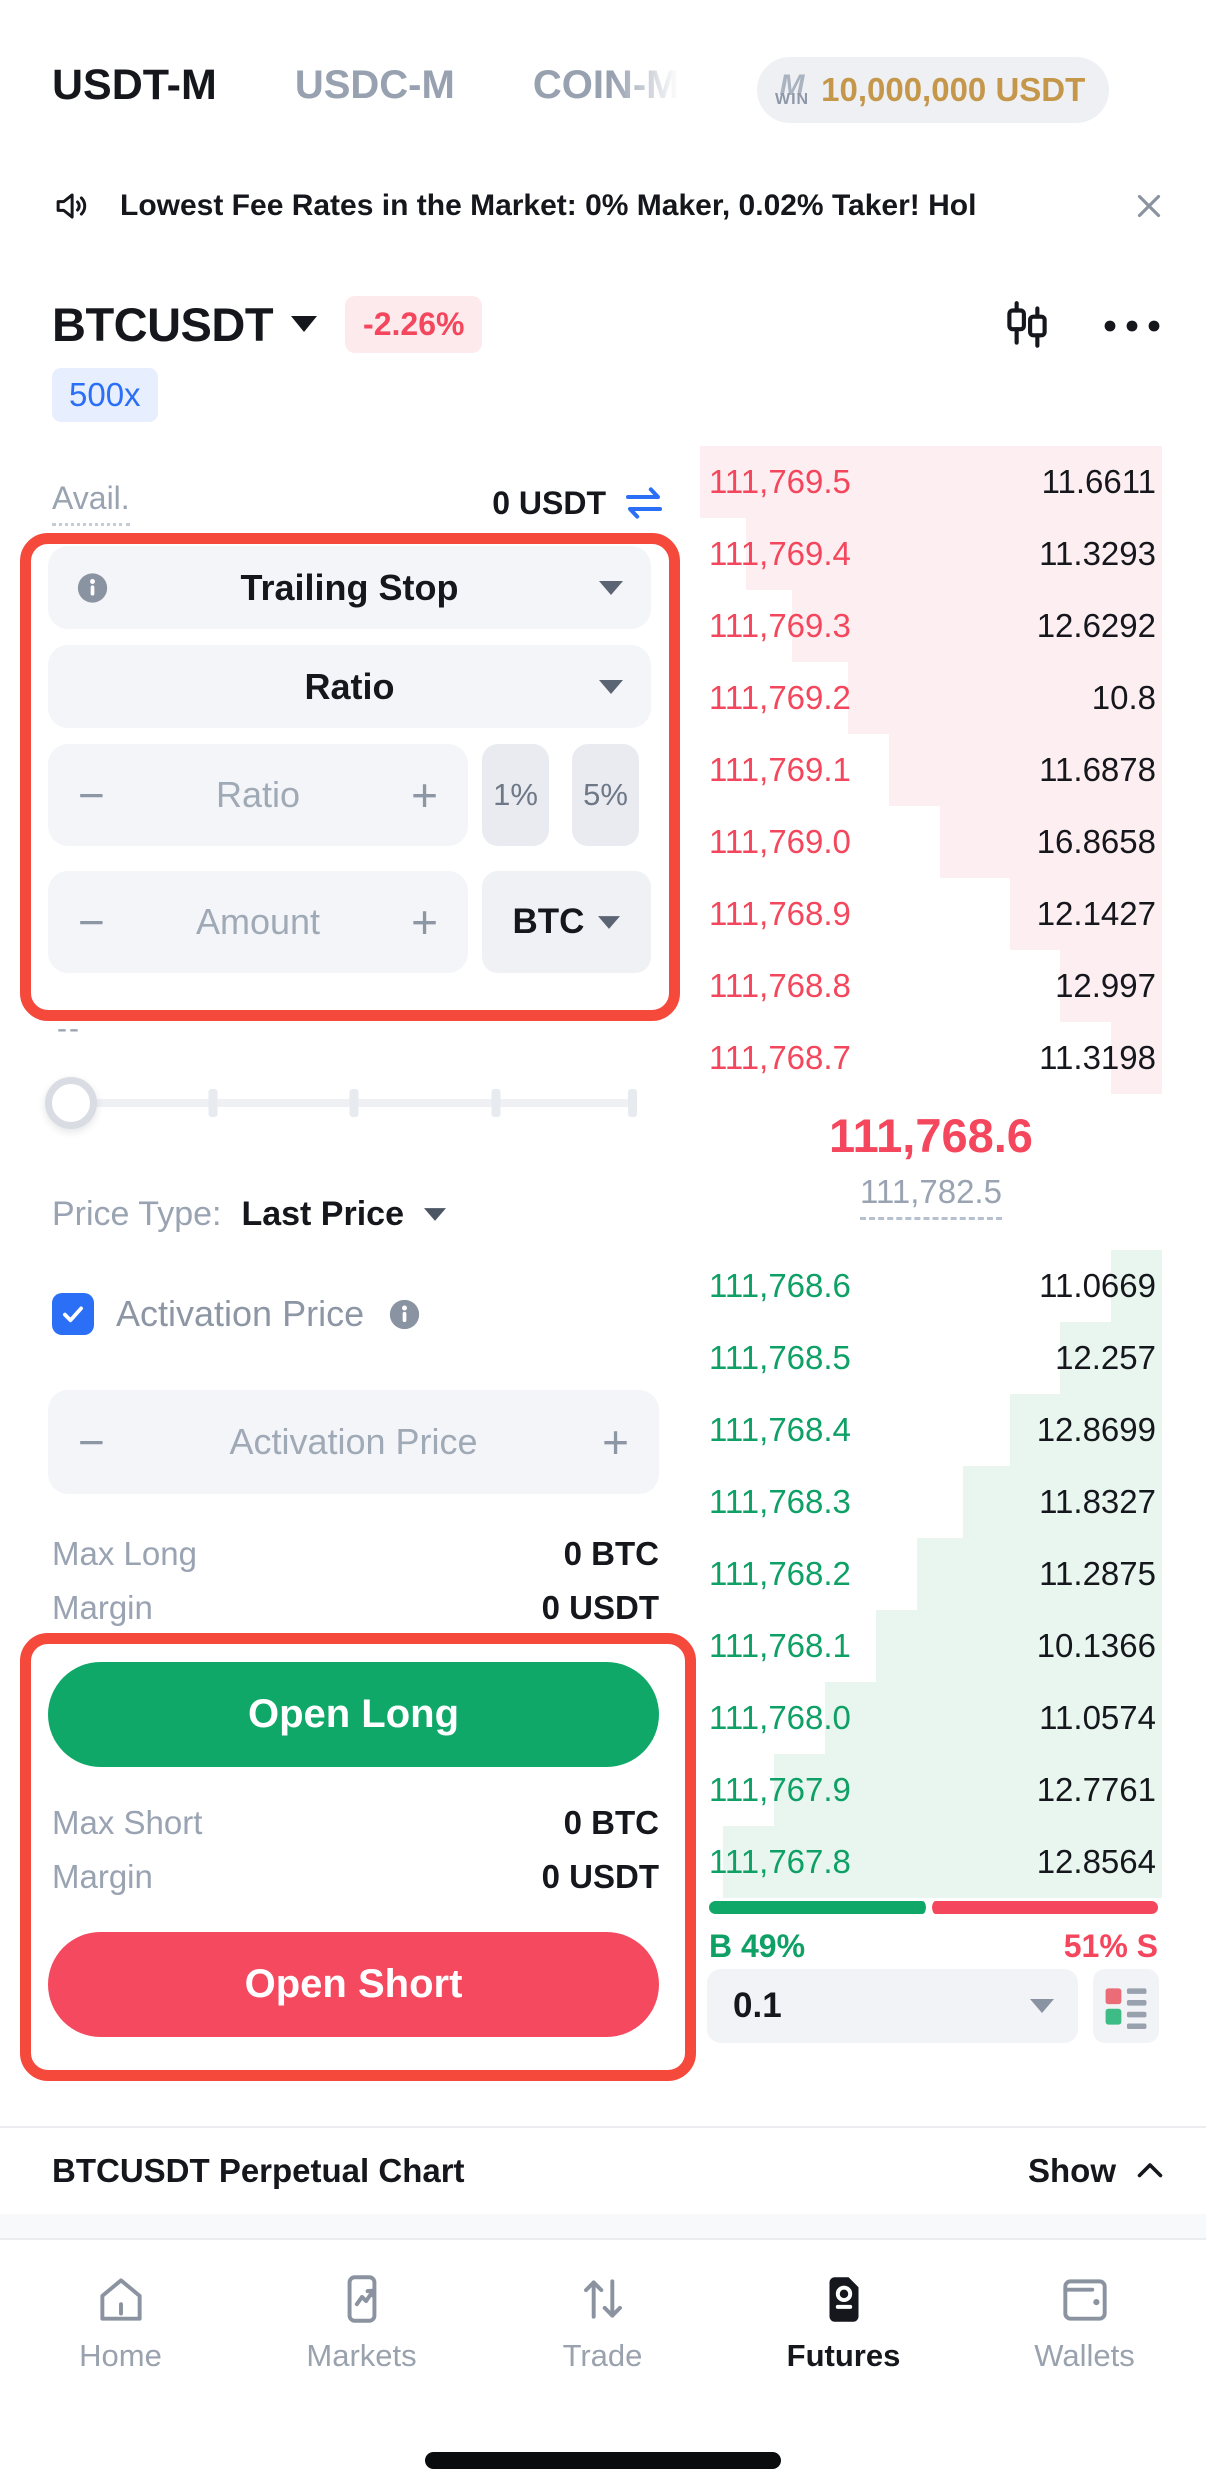 Image resolution: width=1206 pixels, height=2486 pixels. Describe the element at coordinates (605, 795) in the screenshot. I see `quick-ratio-5pct-button: 5%` at that location.